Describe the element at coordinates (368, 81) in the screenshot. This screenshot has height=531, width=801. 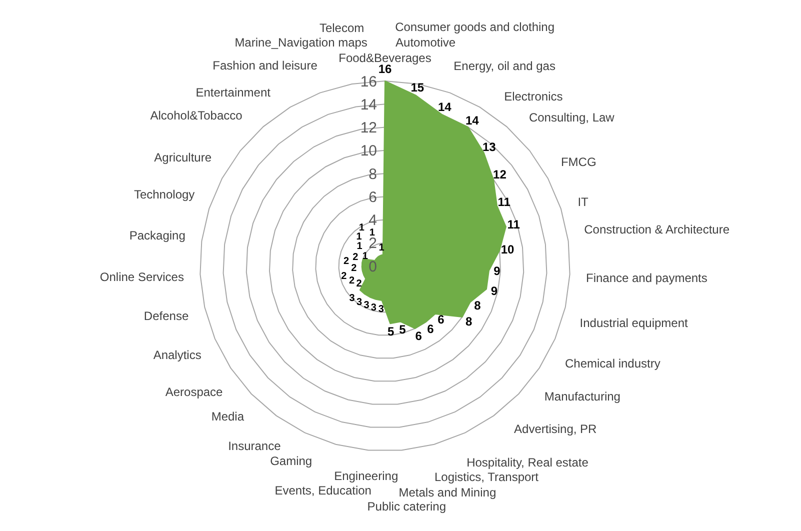
I see `y-tick-label: 16` at that location.